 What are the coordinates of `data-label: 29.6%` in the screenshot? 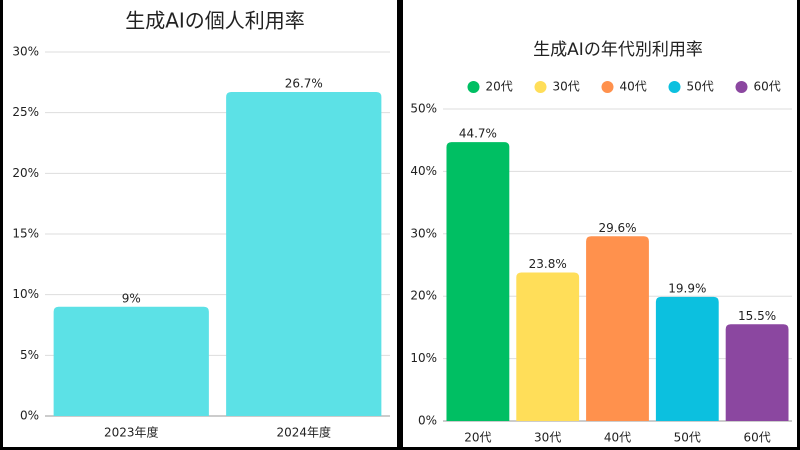 It's located at (617, 228).